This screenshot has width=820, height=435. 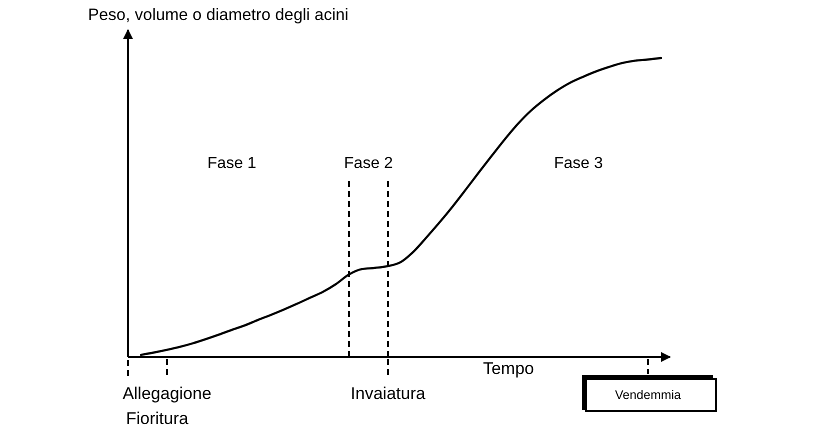 I want to click on annotation: Fase 1, so click(x=231, y=163).